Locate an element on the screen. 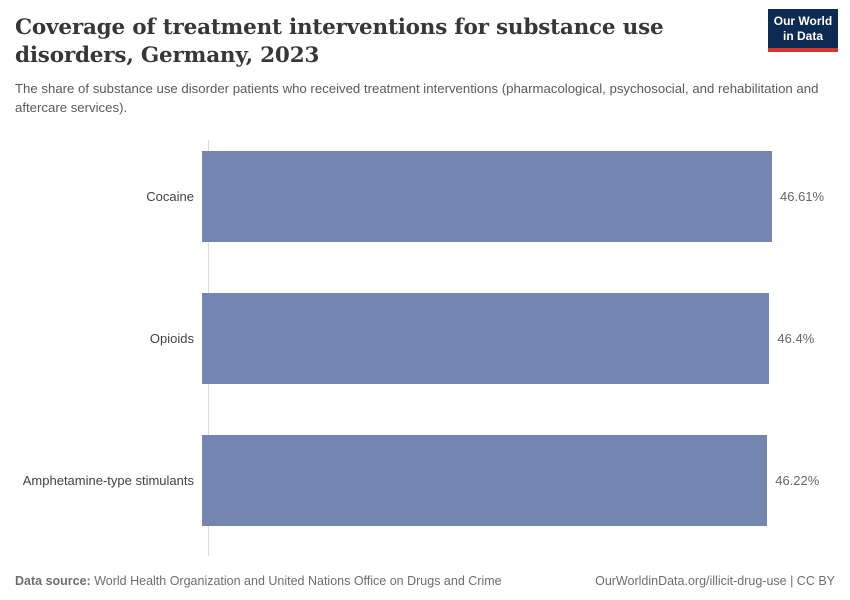 This screenshot has height=600, width=850. bar-value-label: 46.22% is located at coordinates (797, 480).